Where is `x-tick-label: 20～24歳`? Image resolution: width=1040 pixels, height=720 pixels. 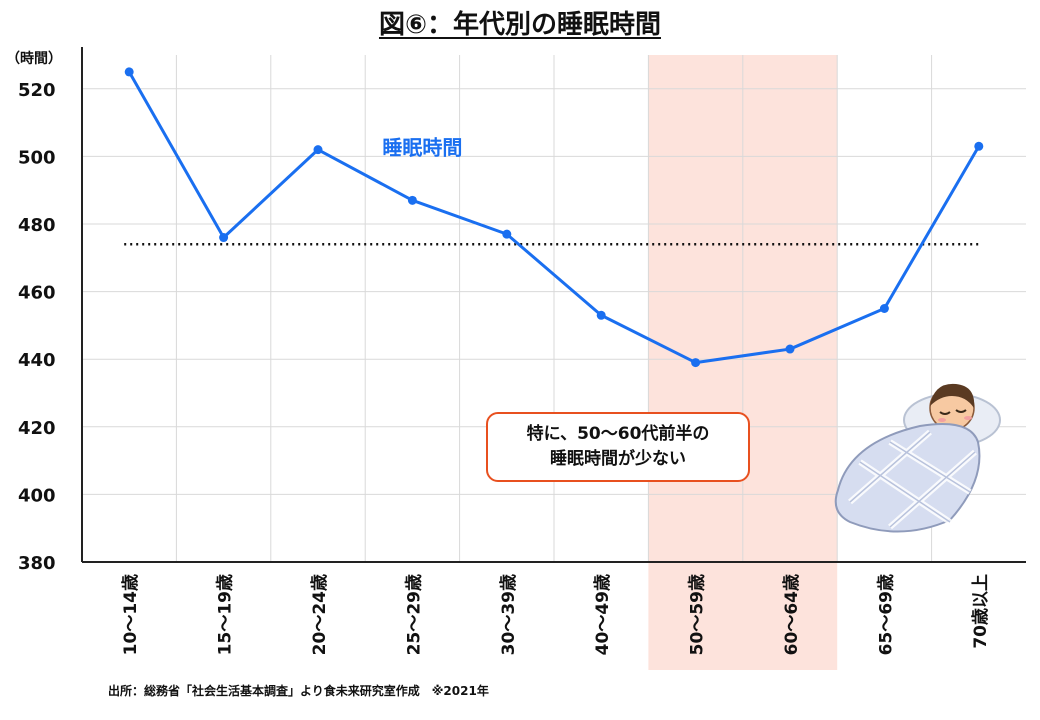 x-tick-label: 20～24歳 is located at coordinates (319, 614).